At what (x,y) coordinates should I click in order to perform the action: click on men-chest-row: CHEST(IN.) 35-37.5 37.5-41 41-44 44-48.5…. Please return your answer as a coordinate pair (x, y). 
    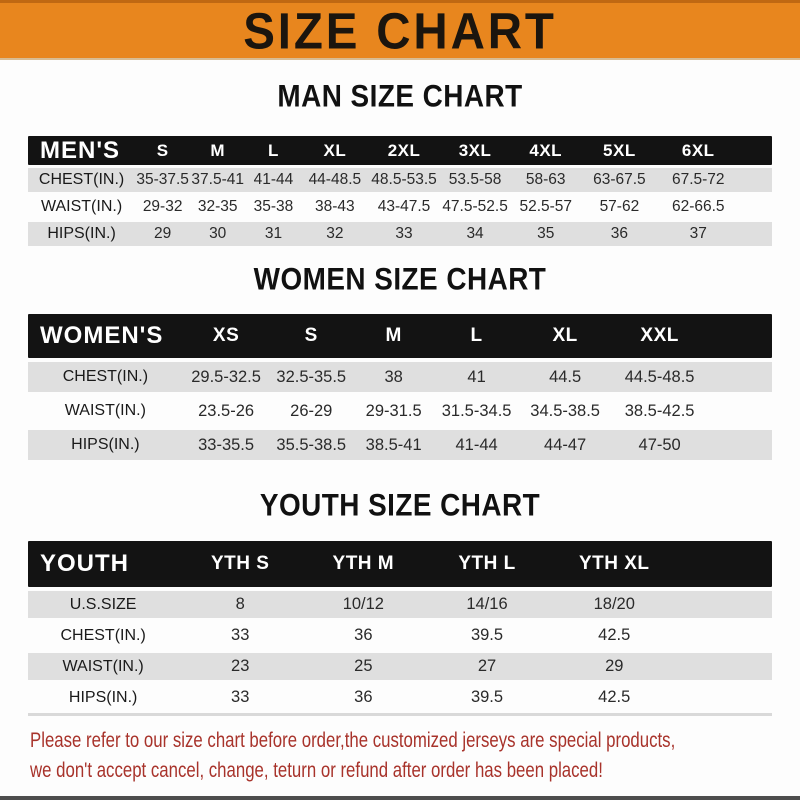
    Looking at the image, I should click on (400, 180).